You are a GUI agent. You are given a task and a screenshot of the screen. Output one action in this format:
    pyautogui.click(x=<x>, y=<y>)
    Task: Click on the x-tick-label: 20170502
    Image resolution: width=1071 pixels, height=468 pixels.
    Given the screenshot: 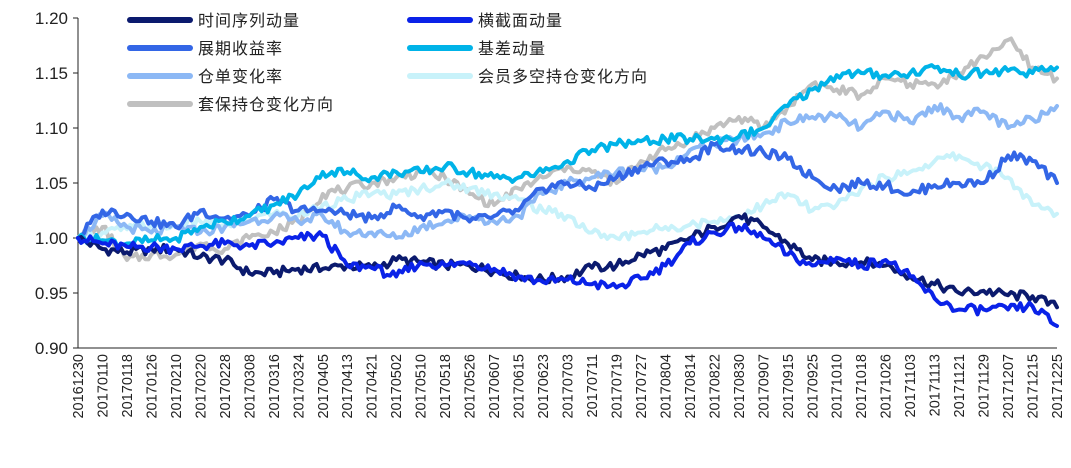 What is the action you would take?
    pyautogui.click(x=397, y=386)
    